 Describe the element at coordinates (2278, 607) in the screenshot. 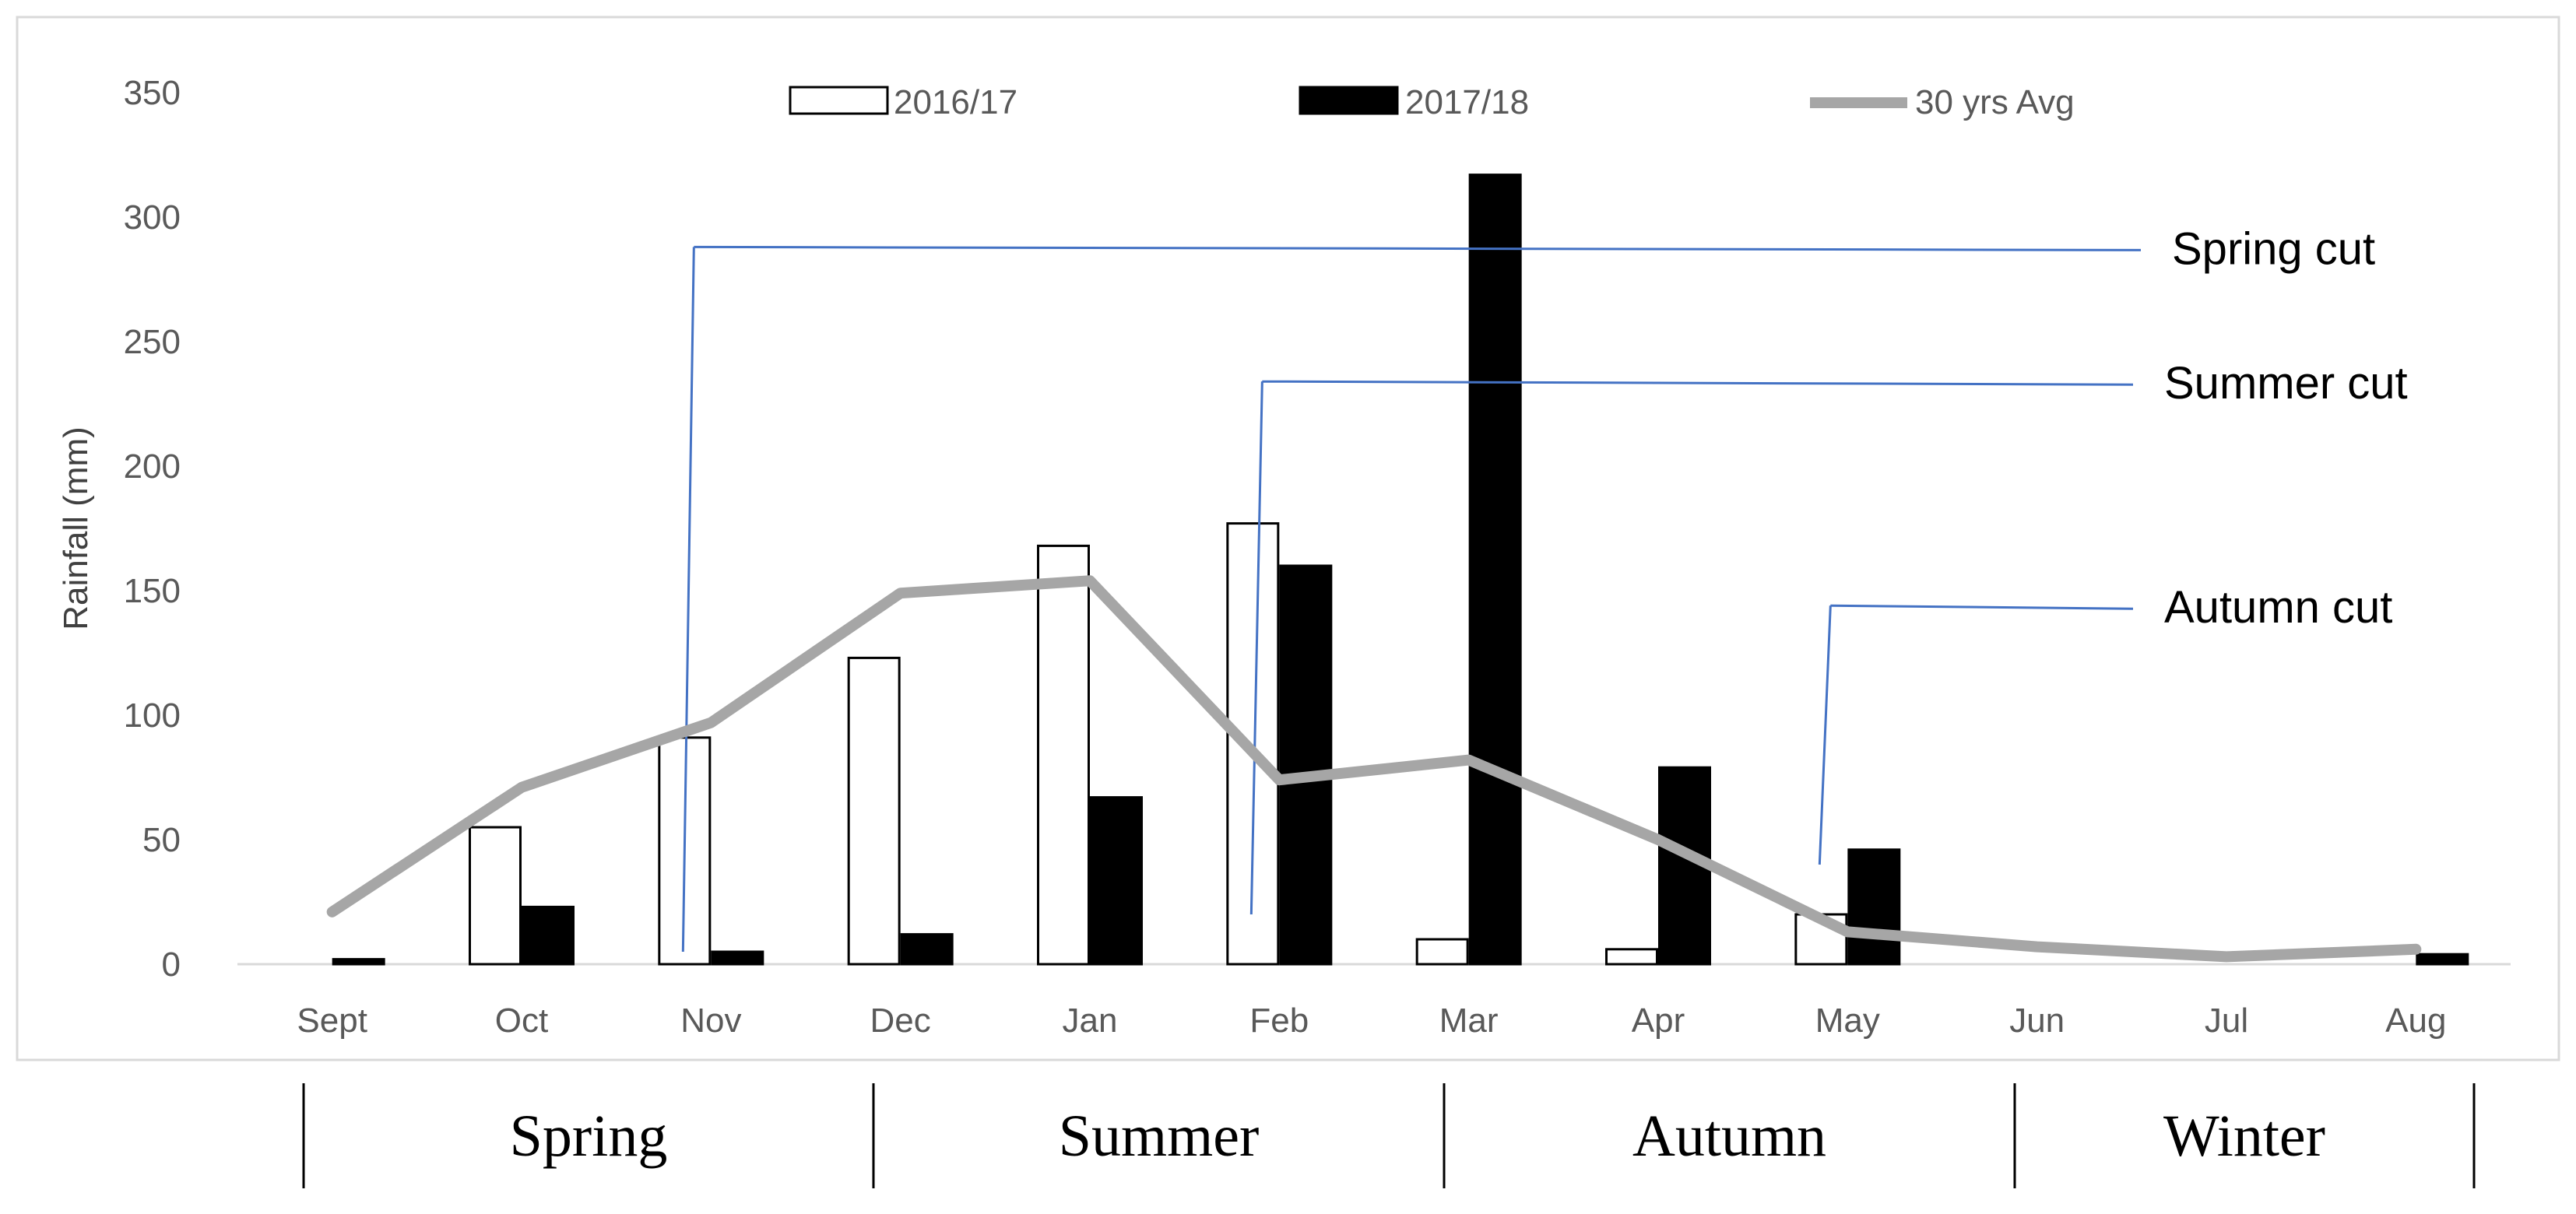

I see `cut-label: Autumn cut` at that location.